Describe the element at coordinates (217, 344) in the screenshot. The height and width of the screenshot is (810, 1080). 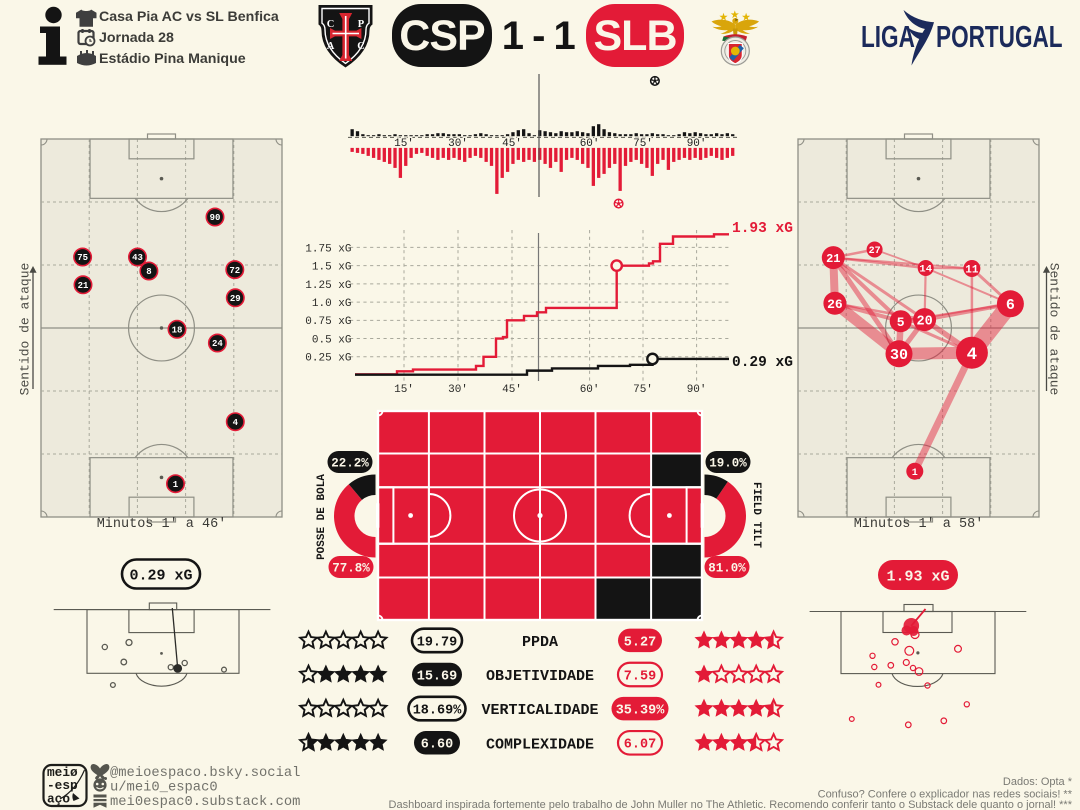
I see `svg-text: 24` at that location.